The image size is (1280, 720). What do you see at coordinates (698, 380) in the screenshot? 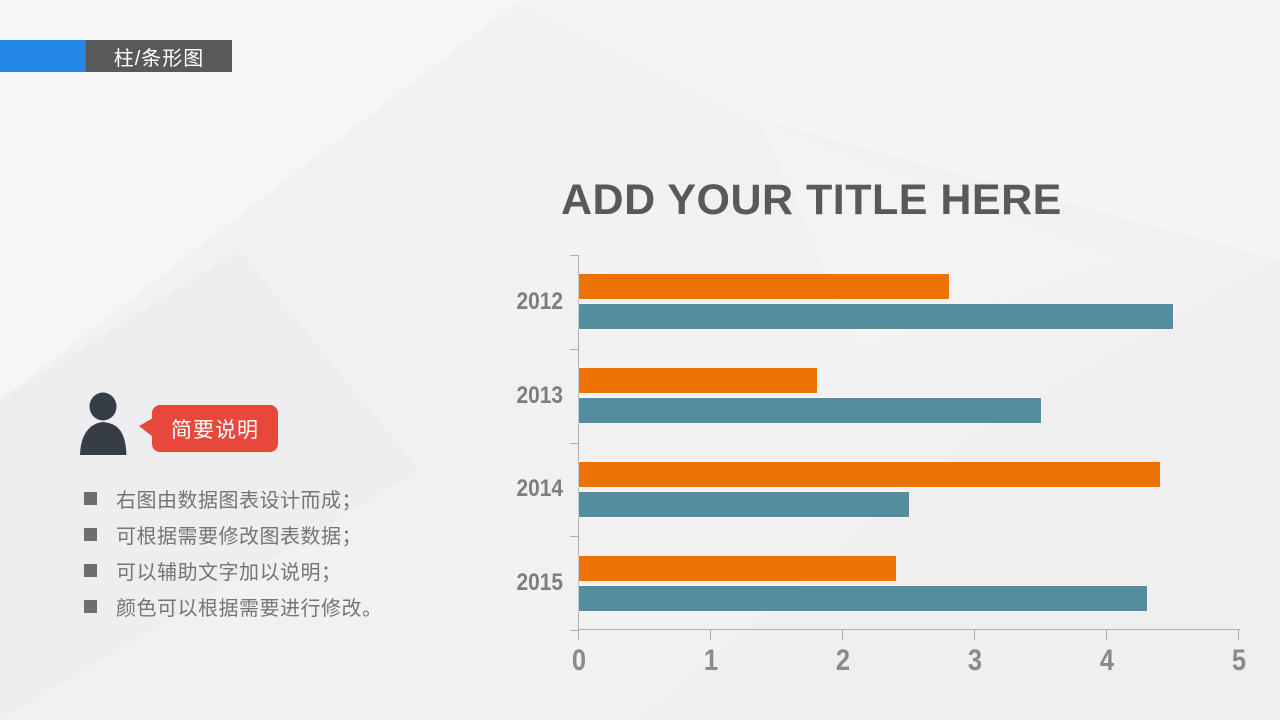
I see `bar-orange-series-2013` at bounding box center [698, 380].